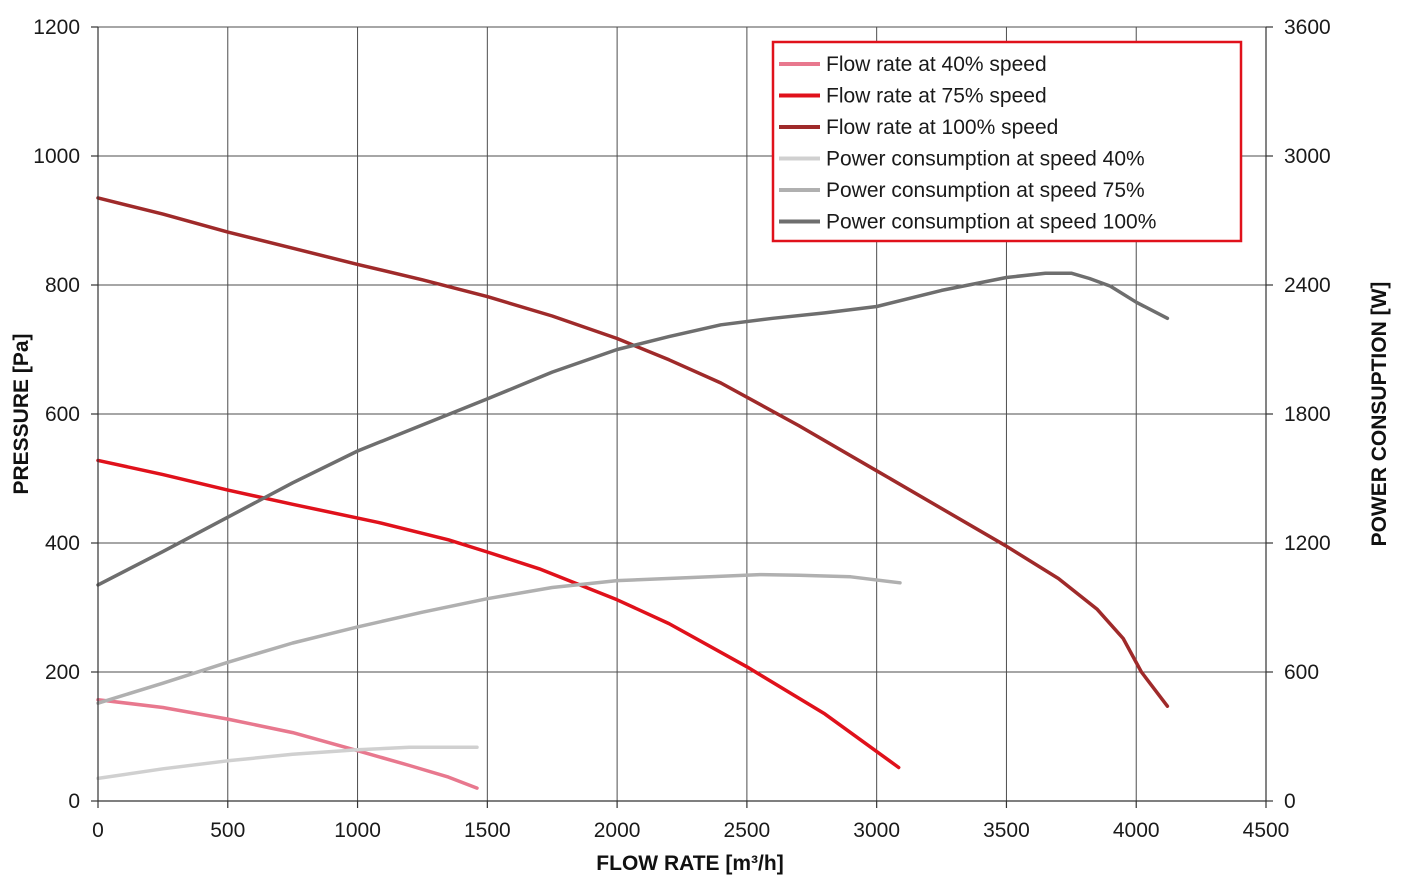 This screenshot has width=1403, height=879. What do you see at coordinates (62, 414) in the screenshot?
I see `left-y-tick-label: 600` at bounding box center [62, 414].